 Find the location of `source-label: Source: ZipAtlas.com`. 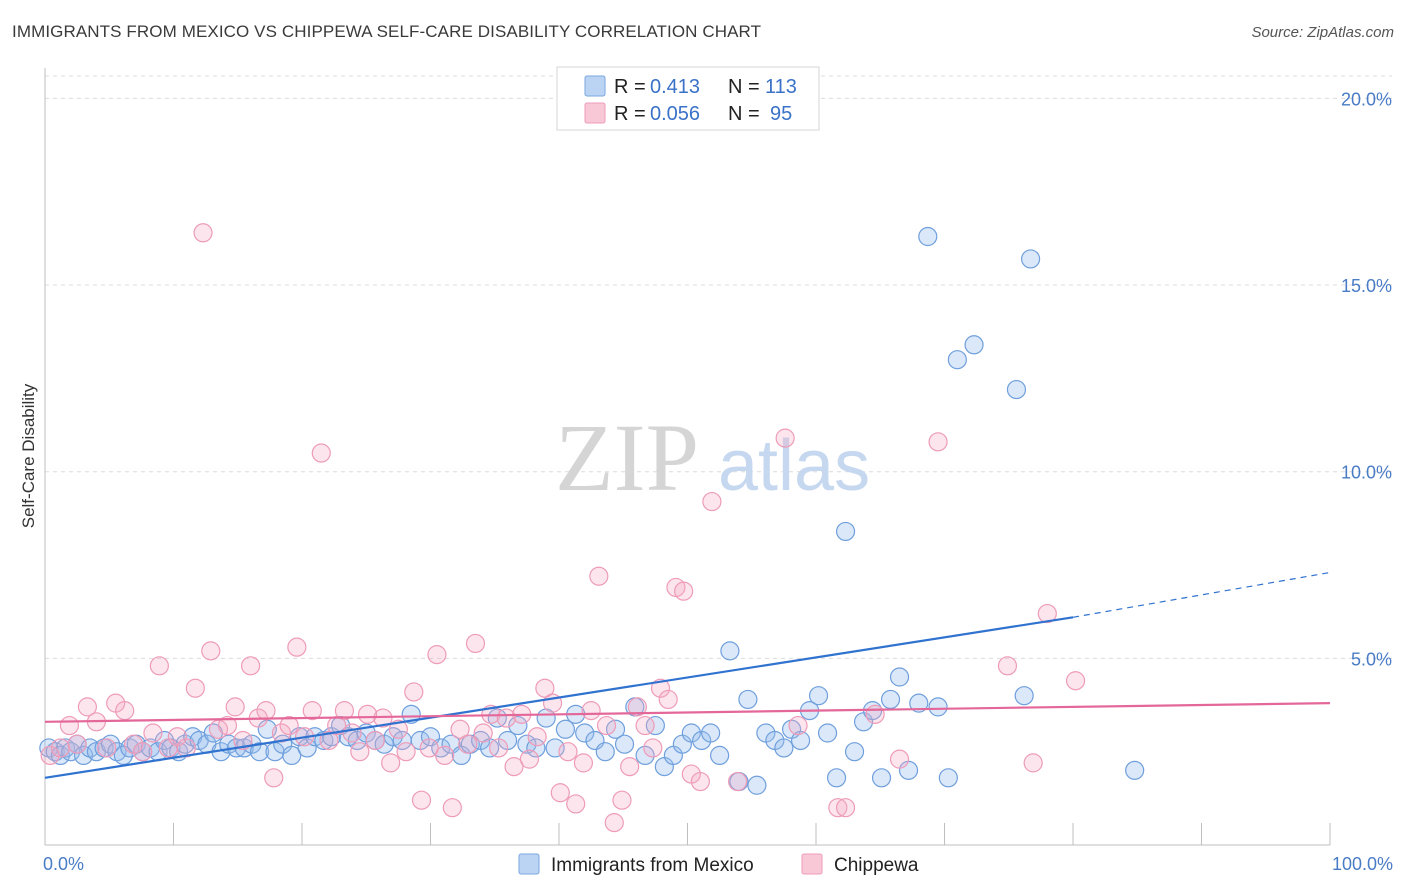

source-label: Source: ZipAtlas.com is located at coordinates (1322, 32).